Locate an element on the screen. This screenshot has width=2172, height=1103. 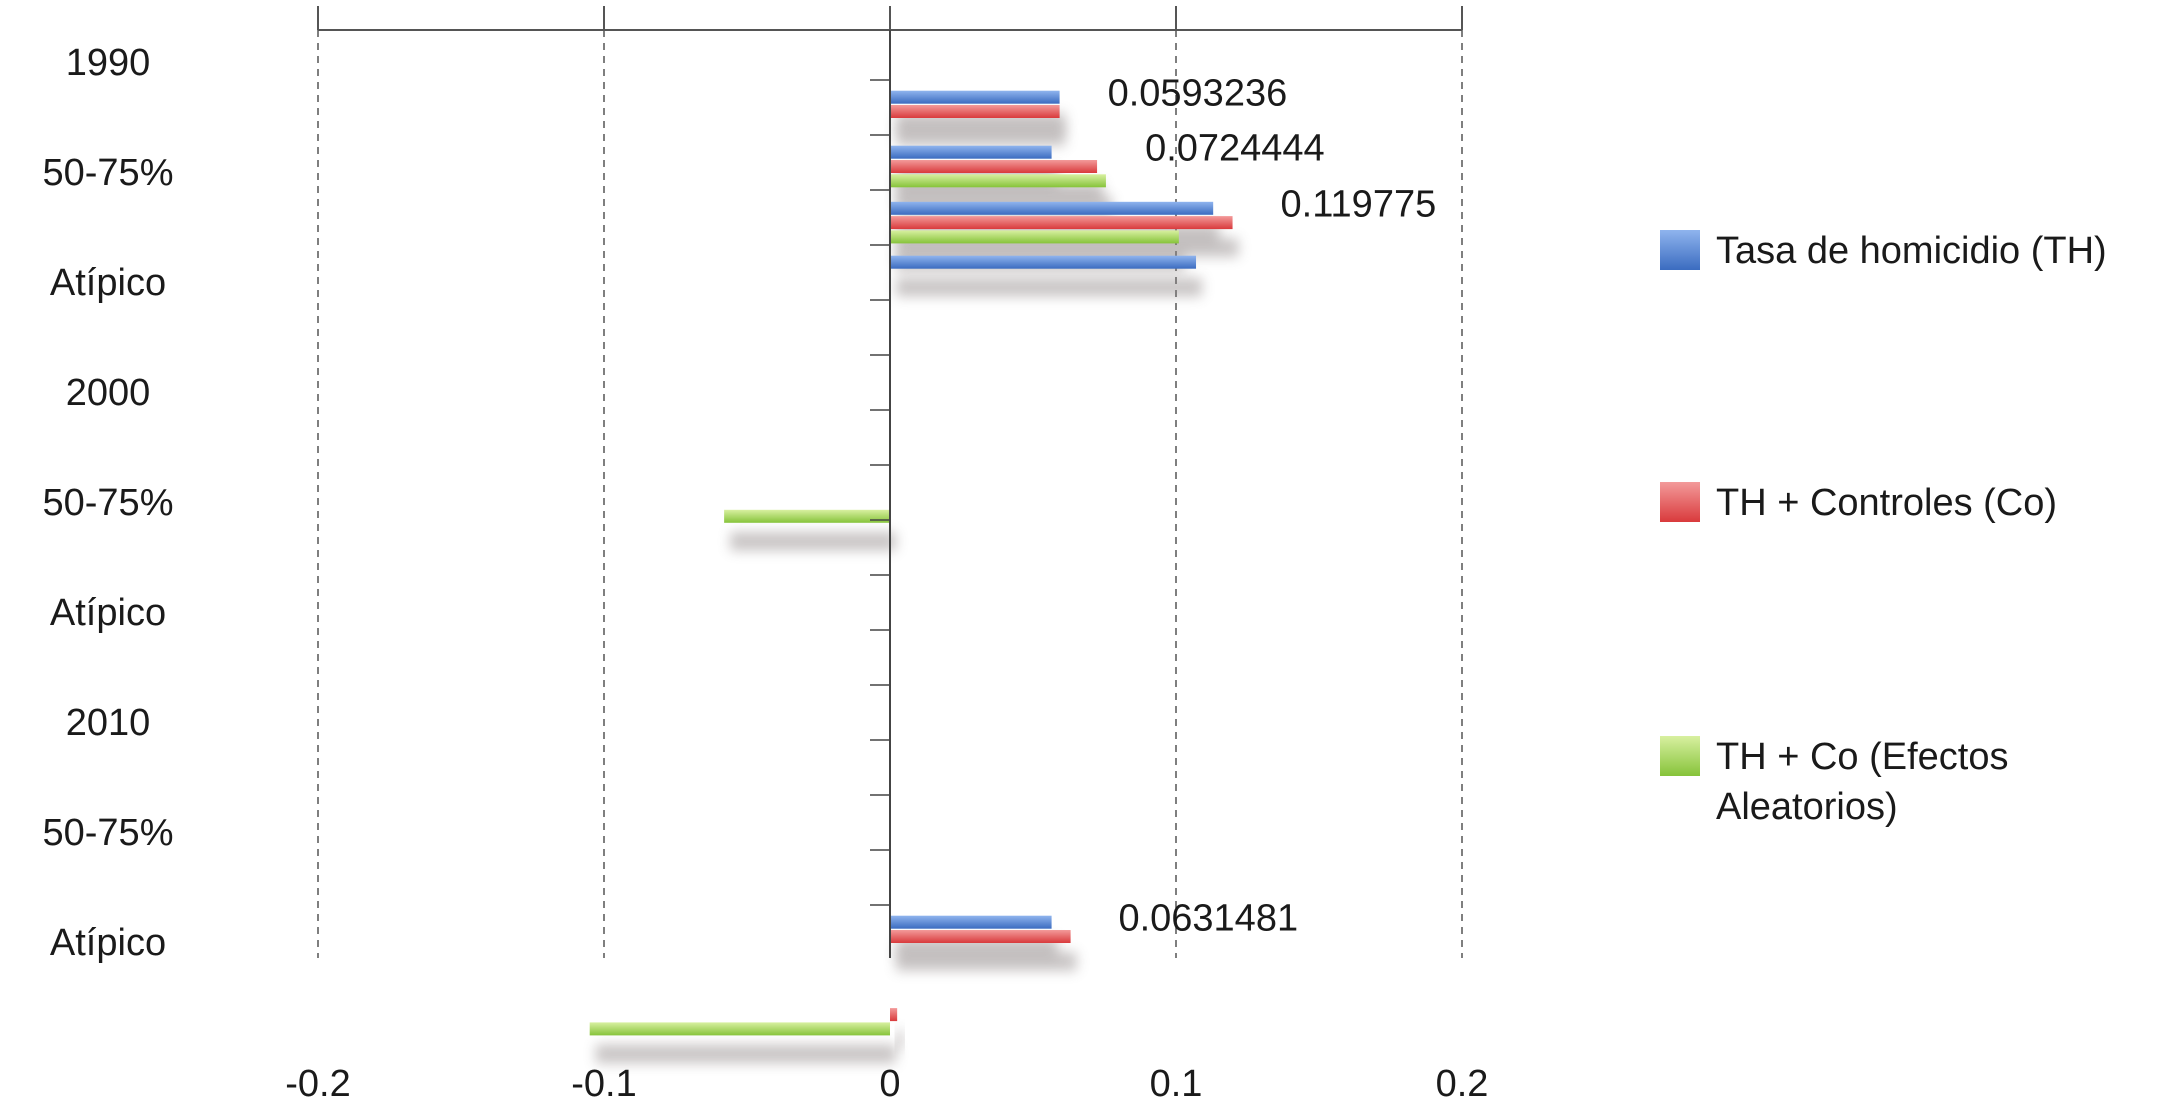
legend-swatch-blue is located at coordinates (1680, 250).